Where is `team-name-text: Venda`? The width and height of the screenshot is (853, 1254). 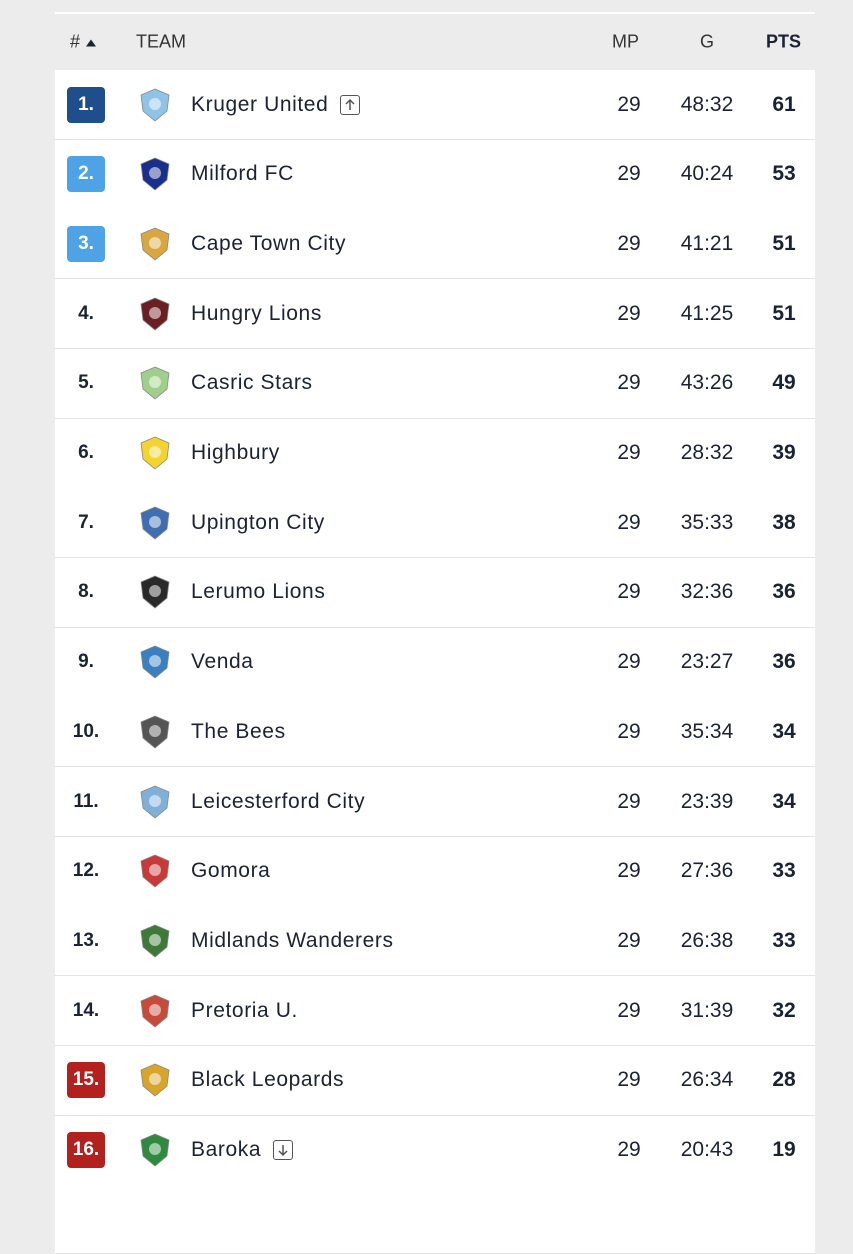 team-name-text: Venda is located at coordinates (222, 662).